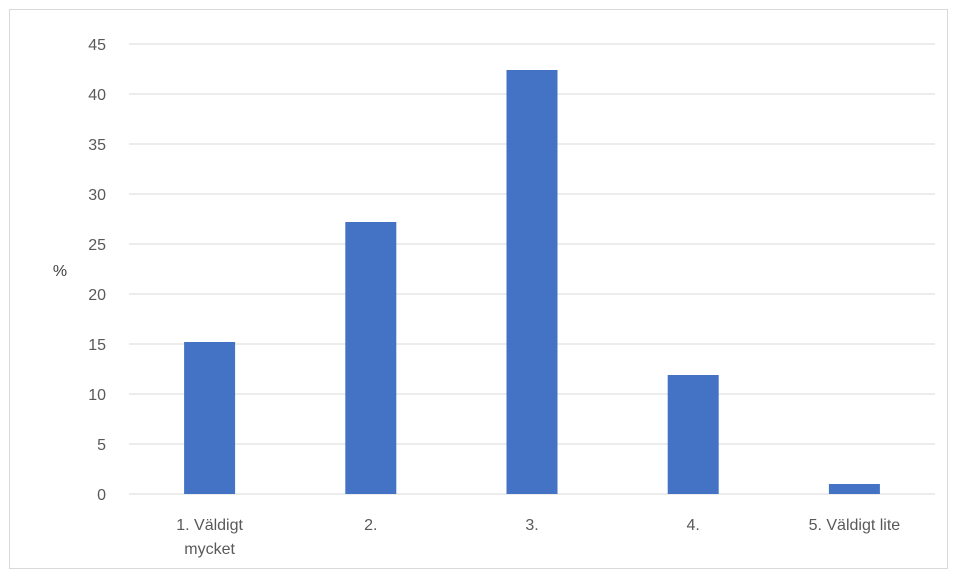  I want to click on y-axis-tick-labels: 0 5 10 15 20 25 30 35 40 45, so click(97, 270).